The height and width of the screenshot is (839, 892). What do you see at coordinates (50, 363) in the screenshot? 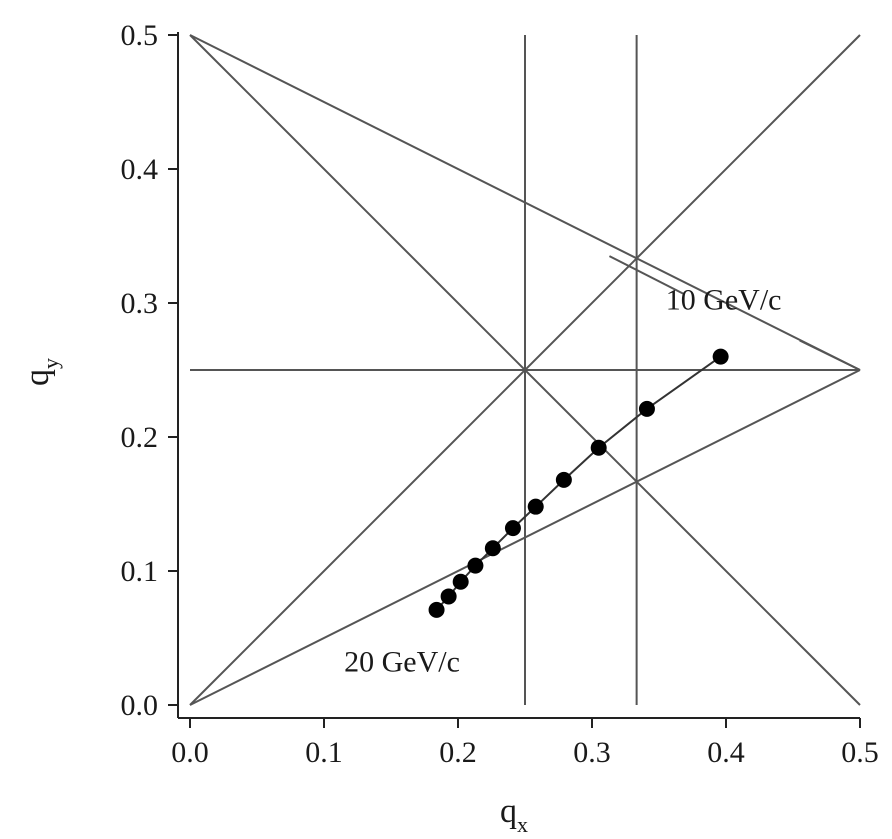
I see `y-axis-label-sub: y` at bounding box center [50, 363].